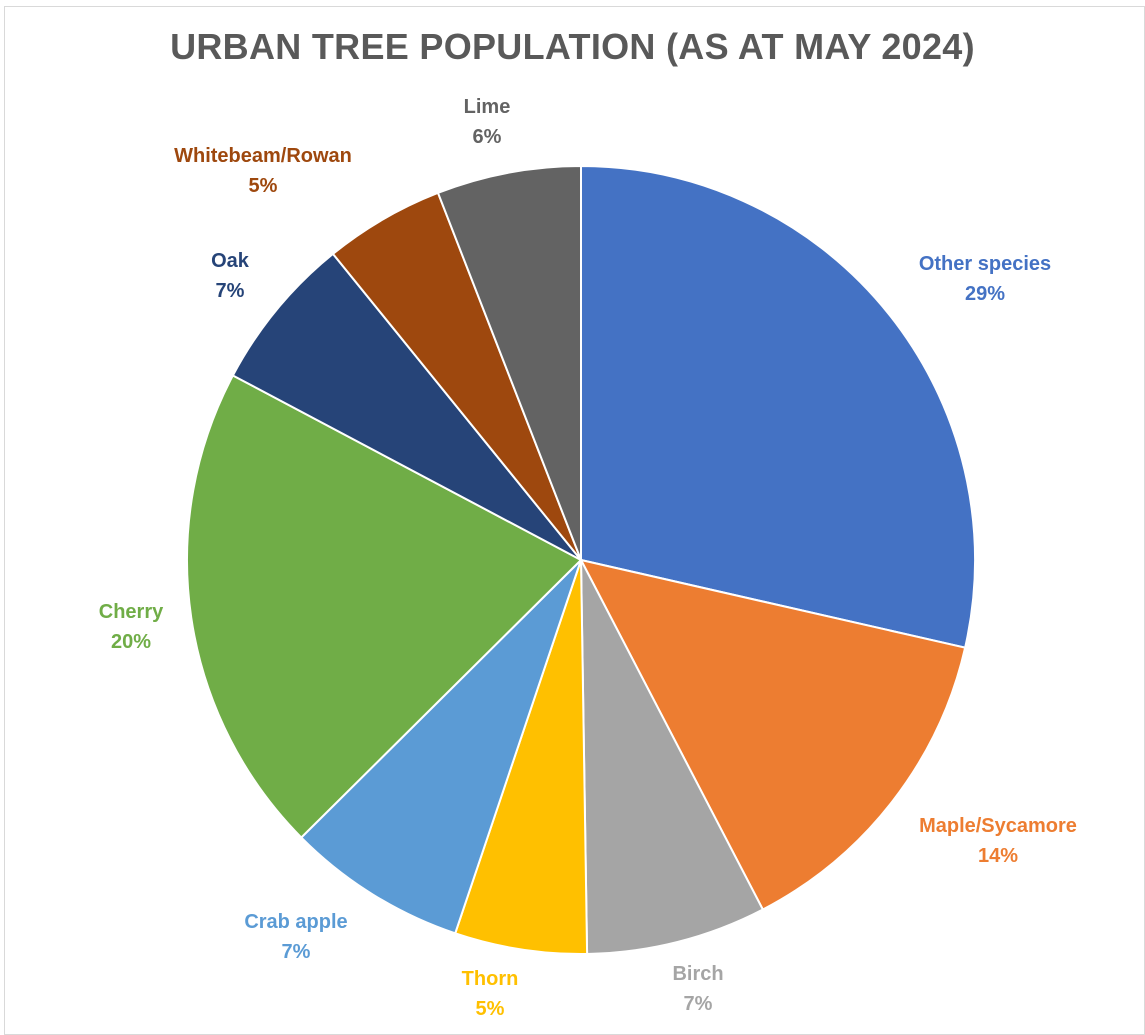 This screenshot has height=1035, width=1145. Describe the element at coordinates (509, 362) in the screenshot. I see `pie-slice-lime` at that location.